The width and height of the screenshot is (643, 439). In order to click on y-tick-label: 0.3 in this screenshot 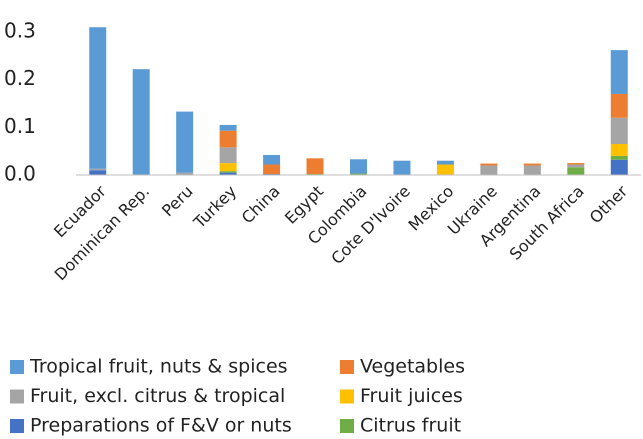, I will do `click(20, 31)`.